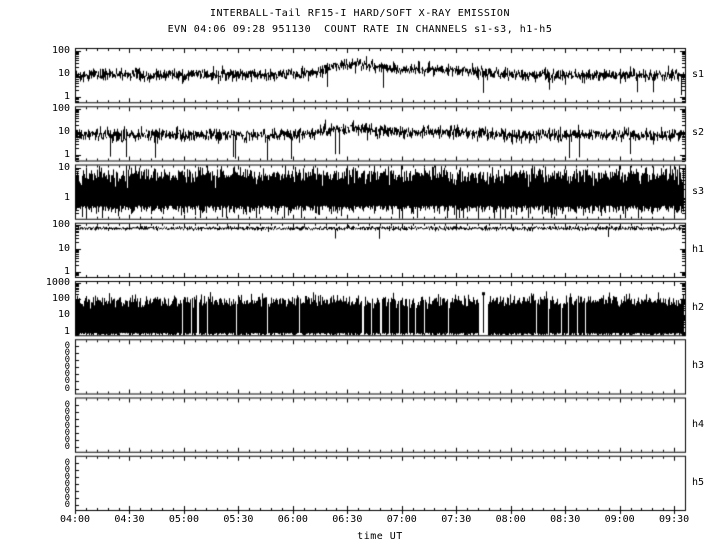 This screenshot has width=720, height=550. Describe the element at coordinates (380, 536) in the screenshot. I see `x-axis-label: time UT` at that location.